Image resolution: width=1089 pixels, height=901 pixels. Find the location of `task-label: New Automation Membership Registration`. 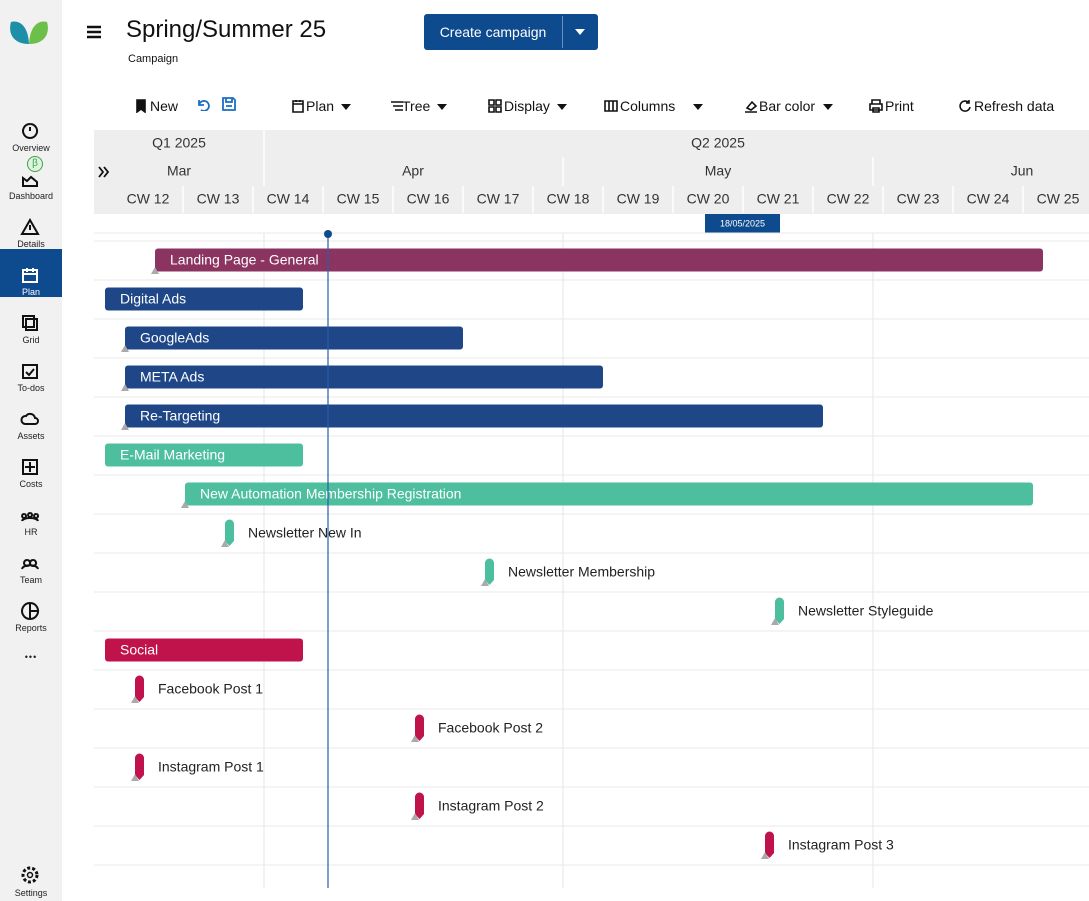

task-label: New Automation Membership Registration is located at coordinates (330, 494).